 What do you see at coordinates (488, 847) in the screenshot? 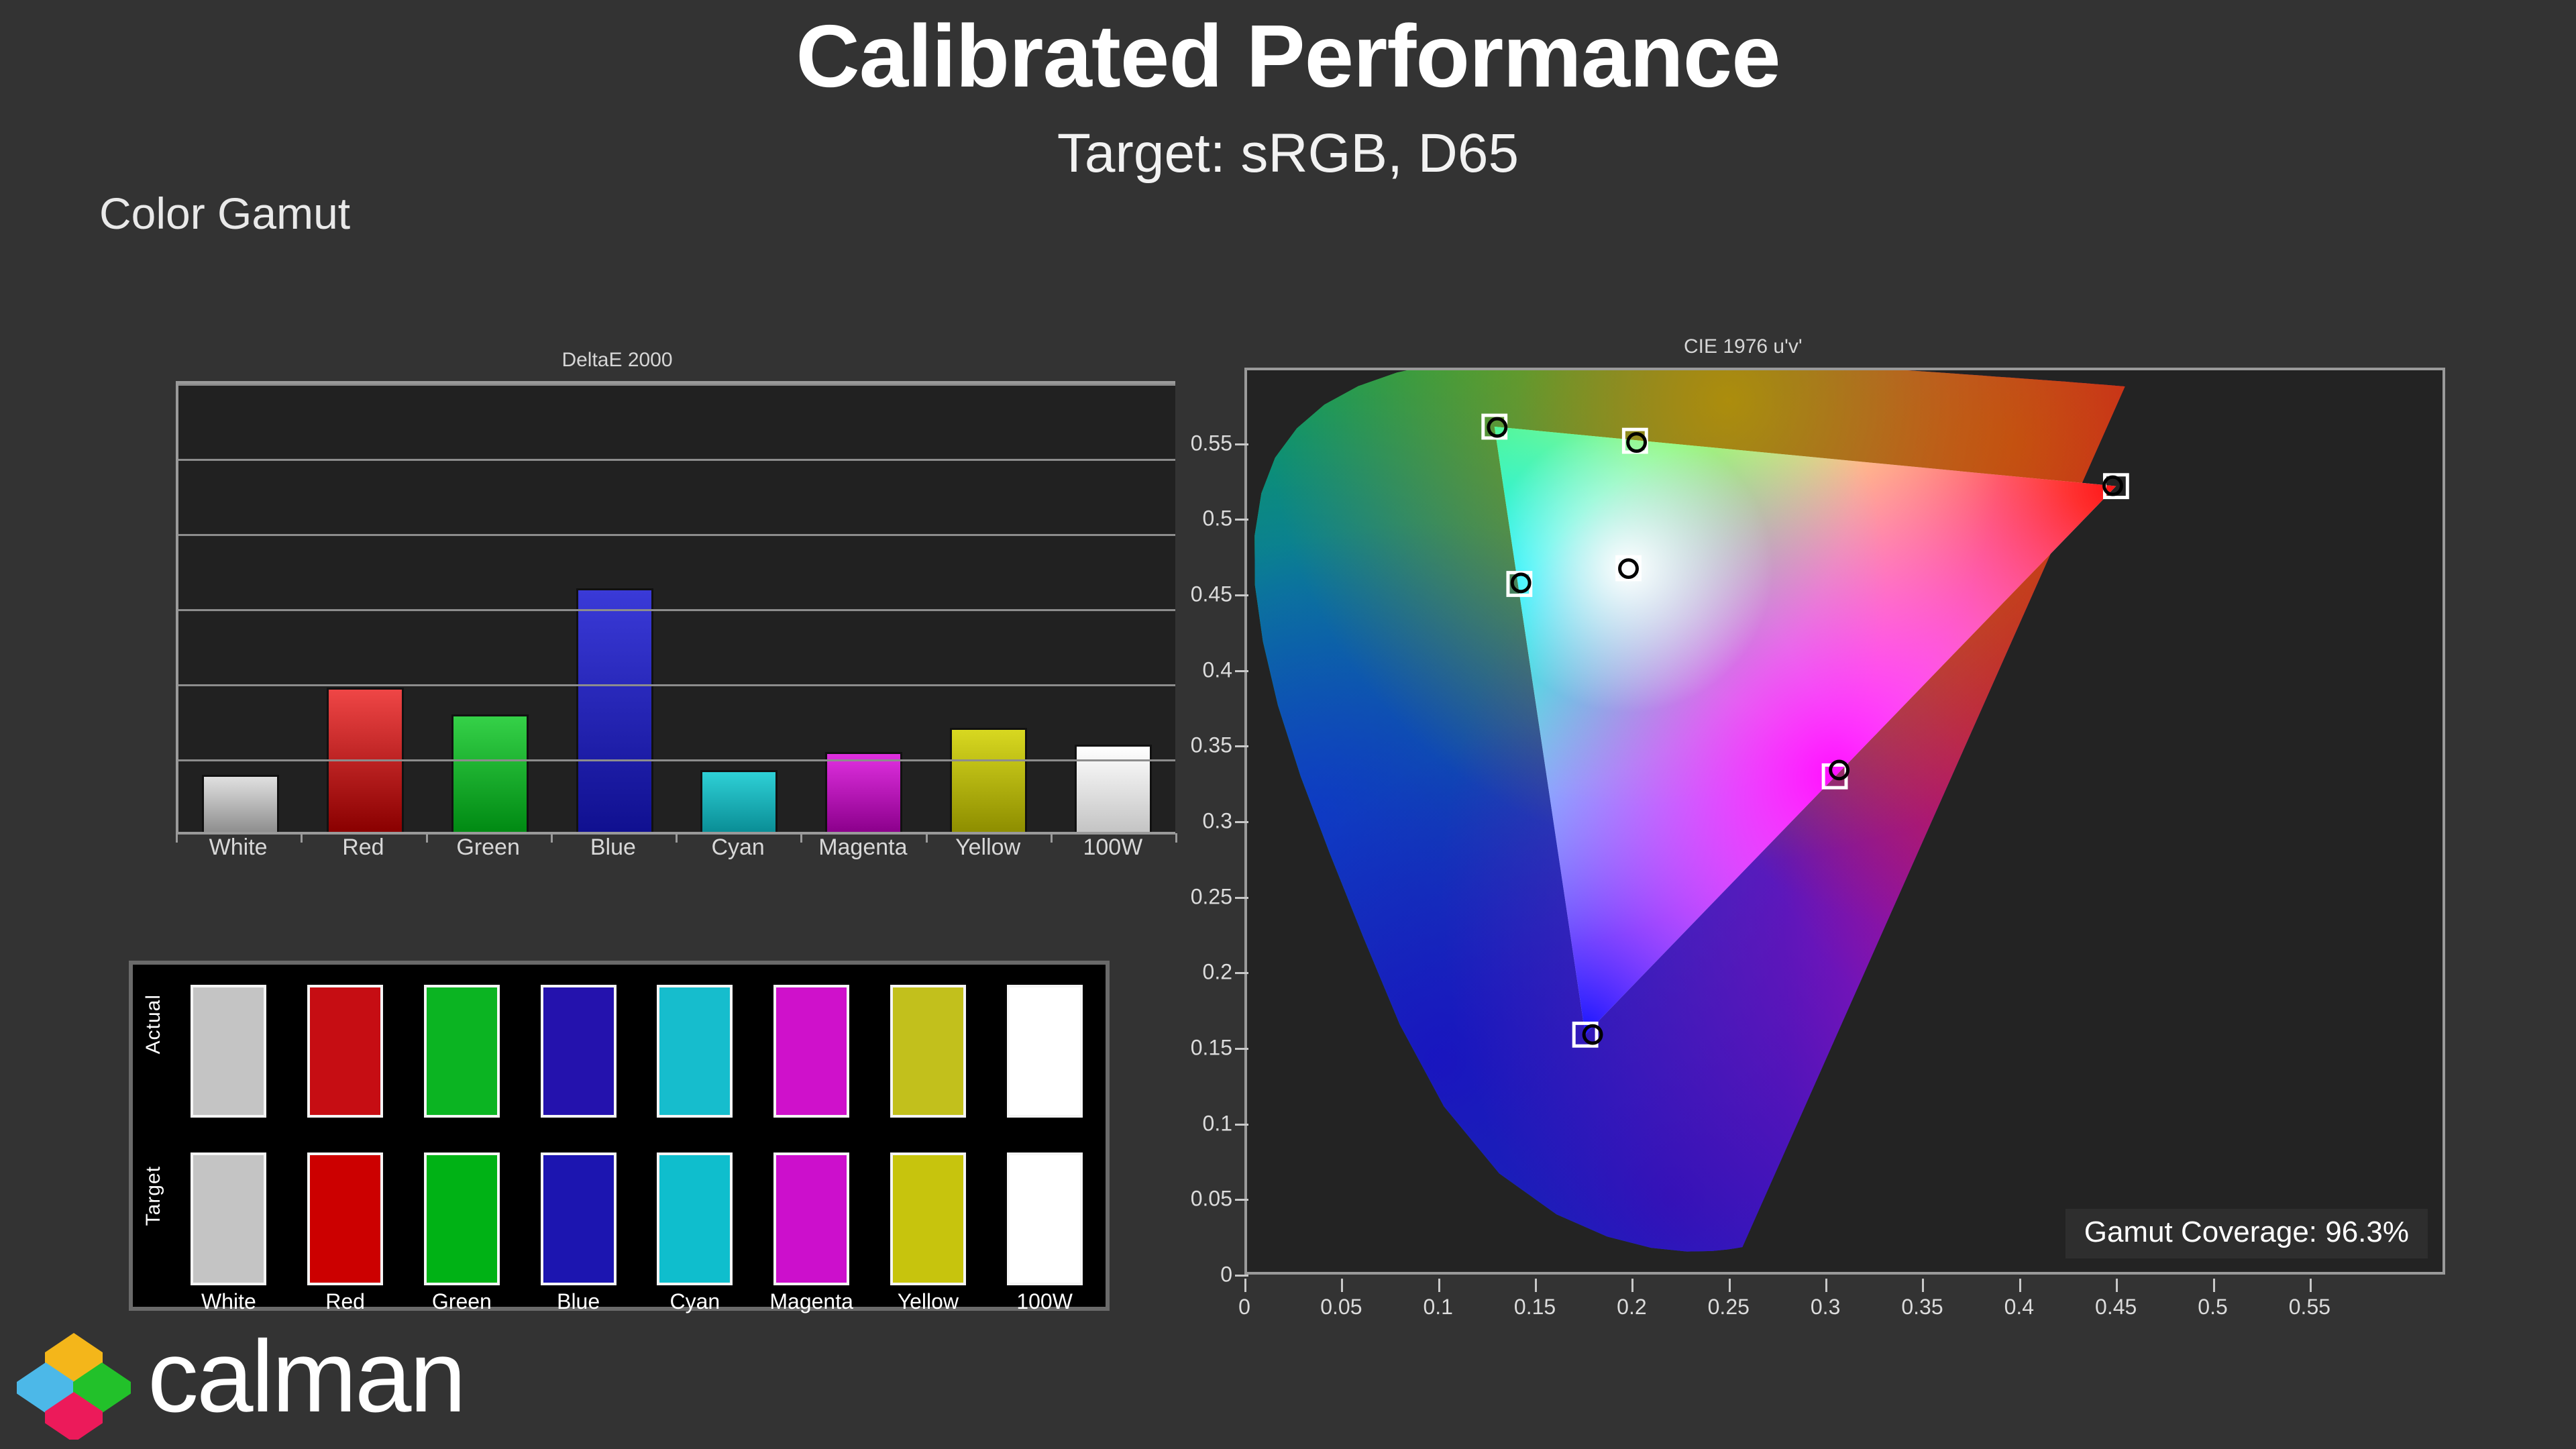
I see `bar-chart-x-tick-label: Green` at bounding box center [488, 847].